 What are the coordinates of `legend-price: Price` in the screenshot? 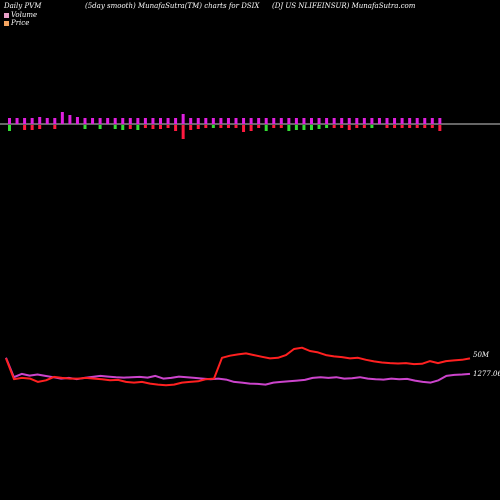 It's located at (16, 23).